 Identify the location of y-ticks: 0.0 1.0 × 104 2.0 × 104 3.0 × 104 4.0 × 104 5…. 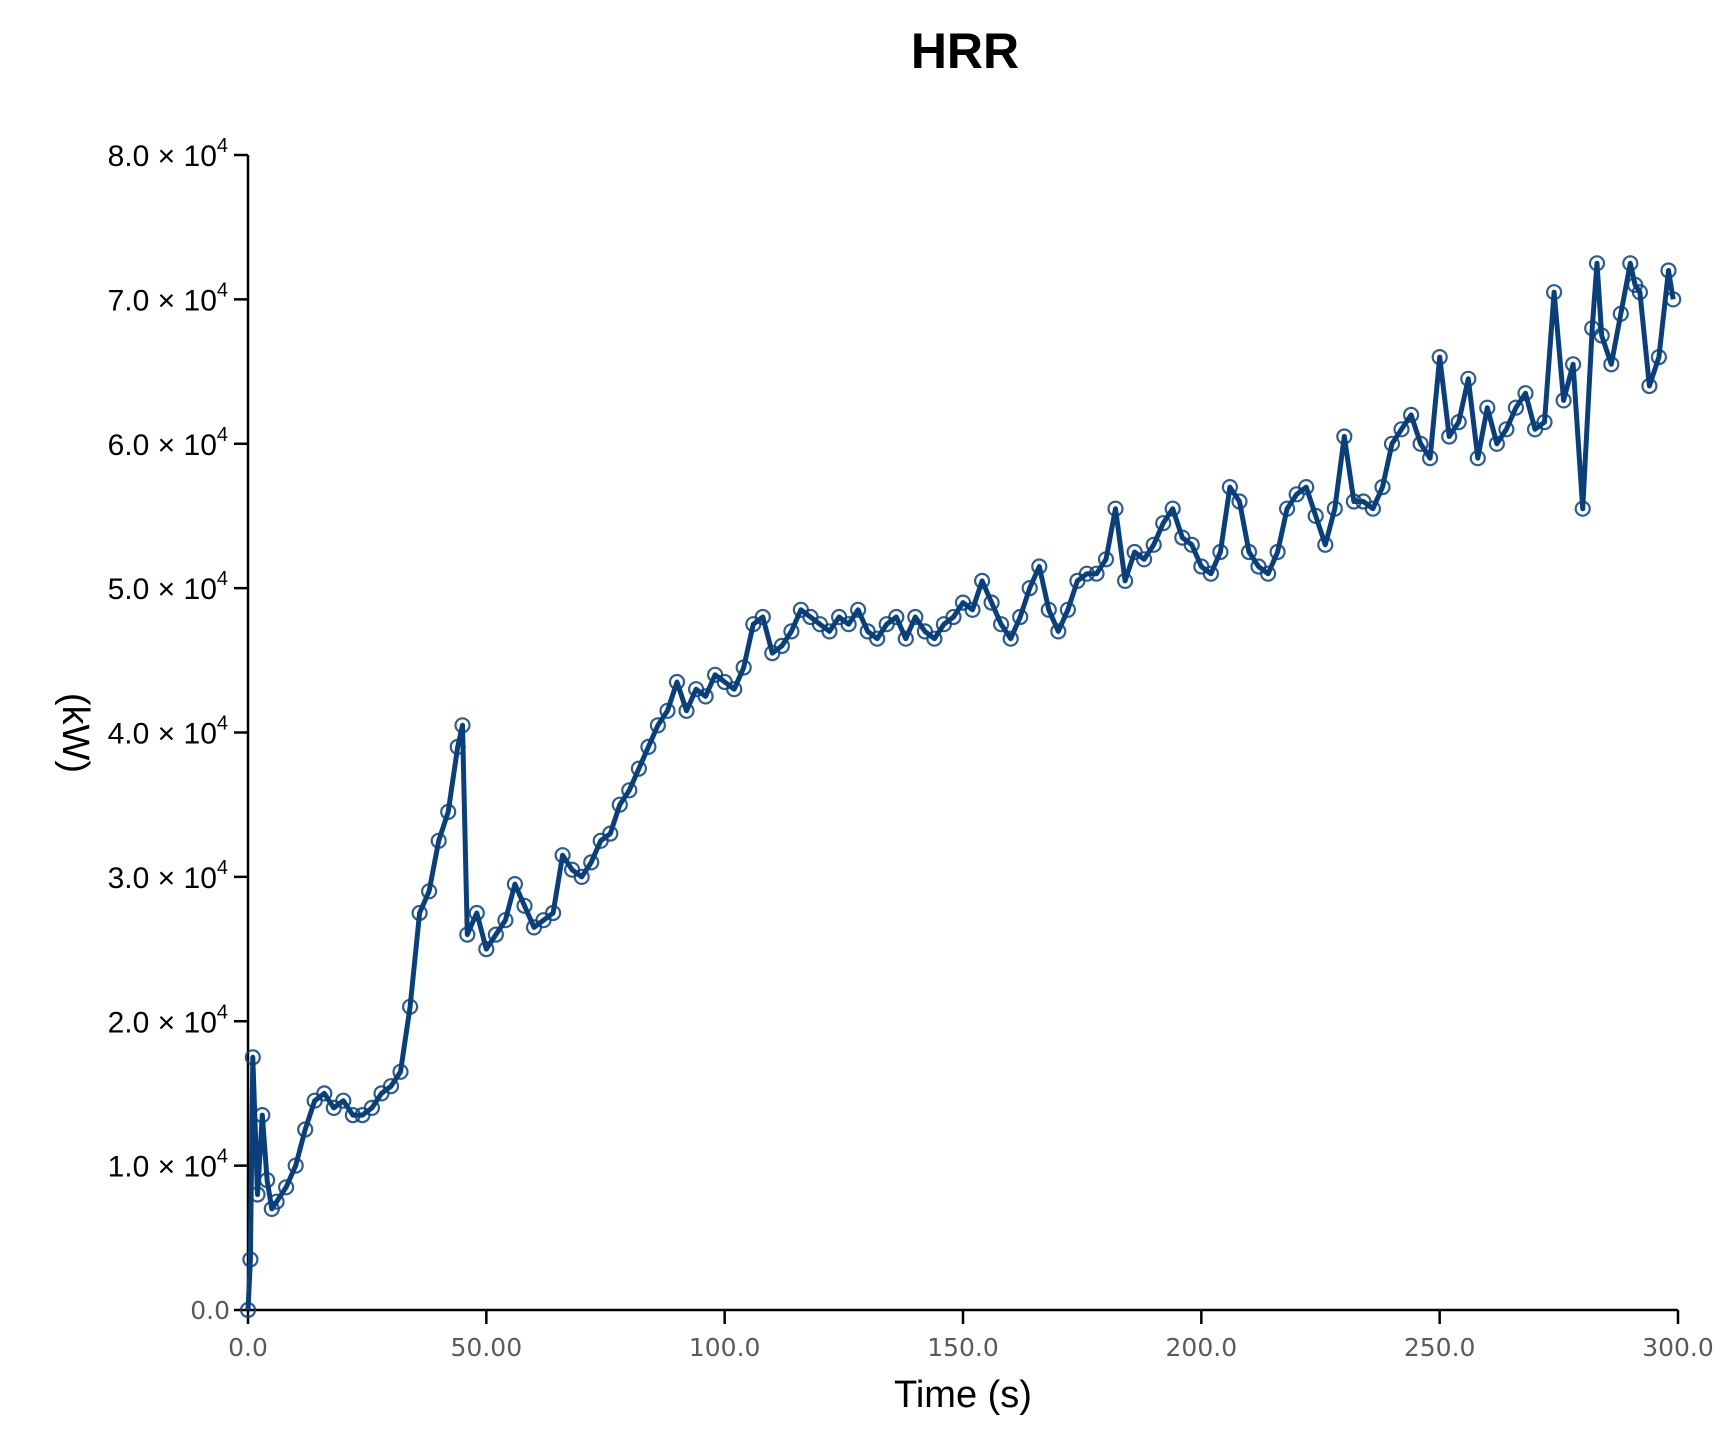
(178, 730).